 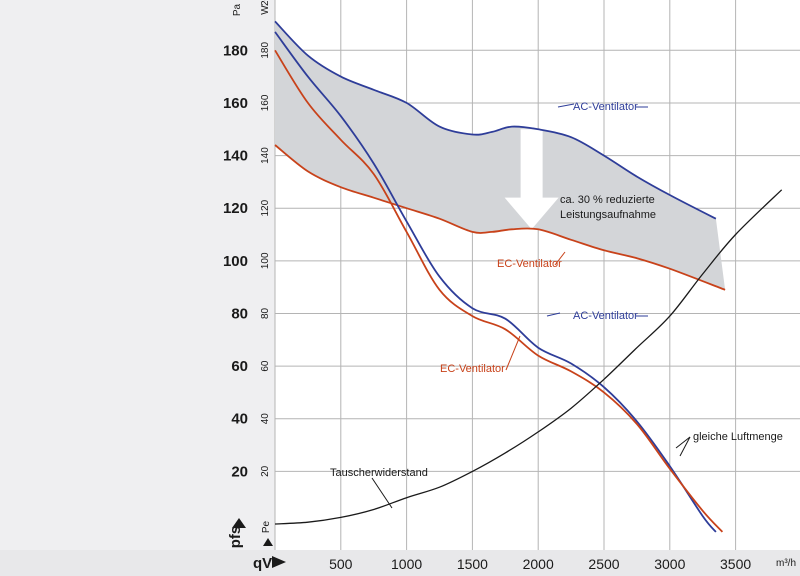 What do you see at coordinates (735, 564) in the screenshot?
I see `x-tick-label: 3500` at bounding box center [735, 564].